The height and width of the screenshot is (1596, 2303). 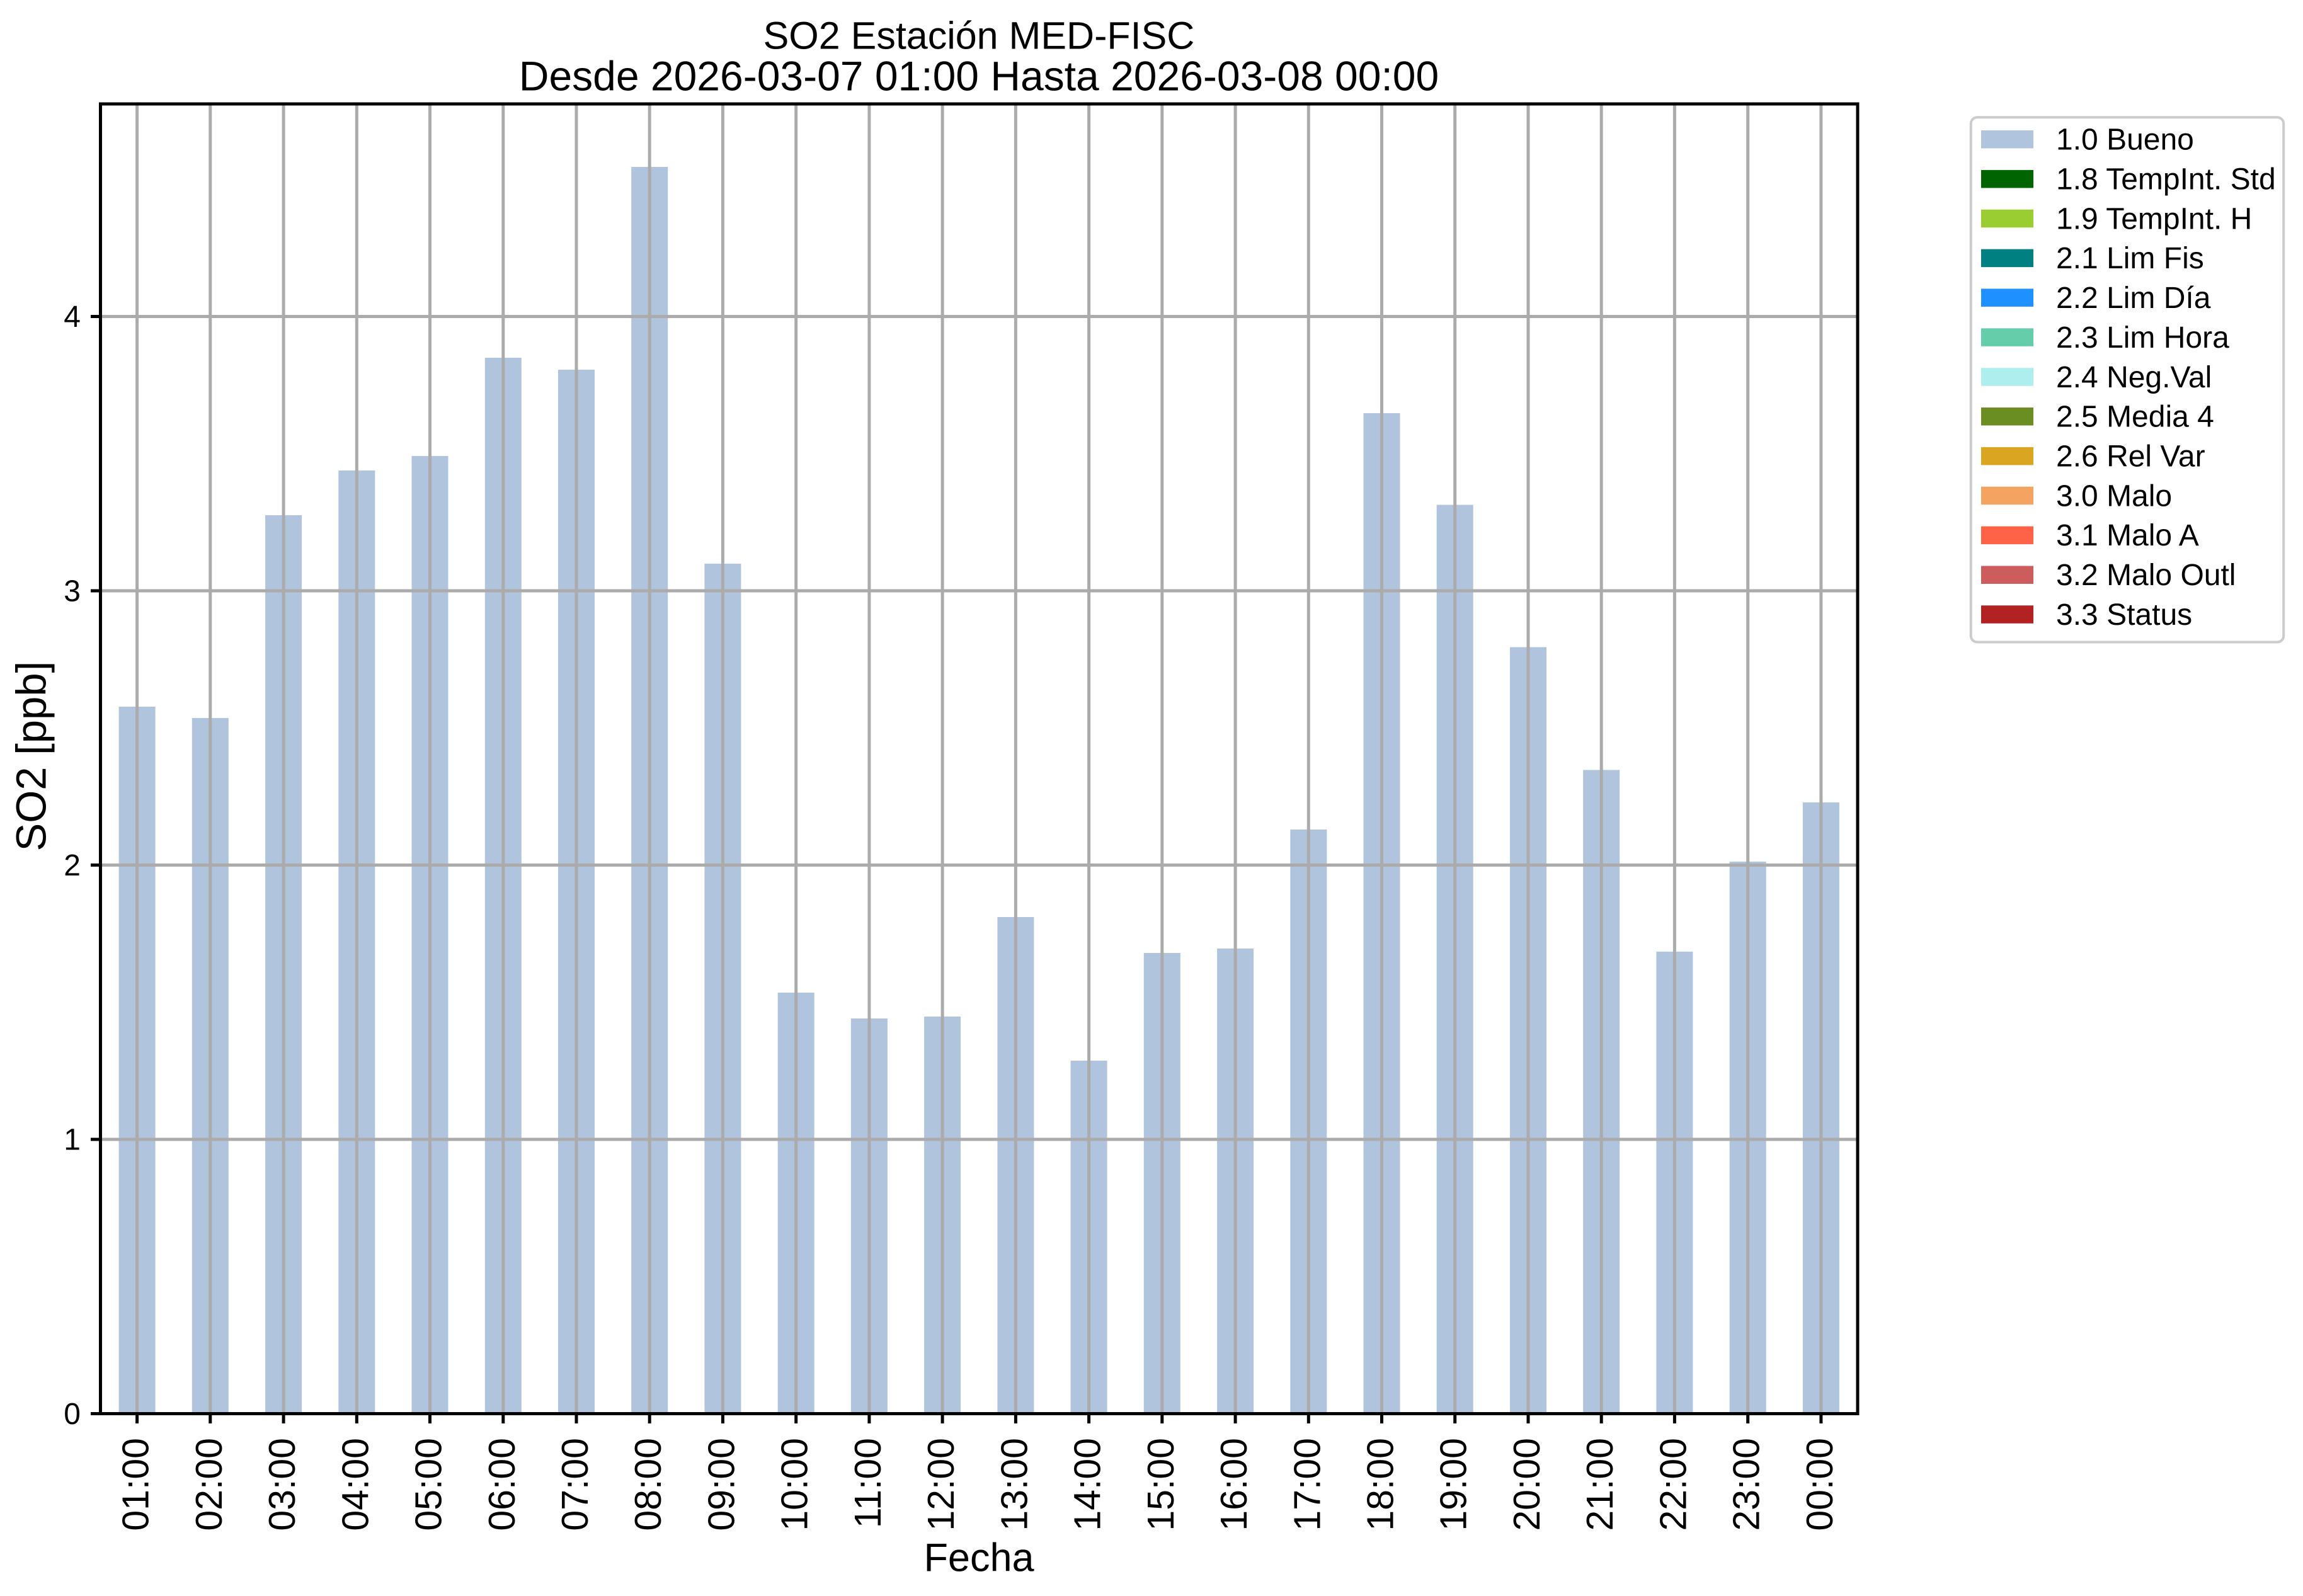 What do you see at coordinates (2133, 298) in the screenshot?
I see `svg-text: 2.2 Lim Día` at bounding box center [2133, 298].